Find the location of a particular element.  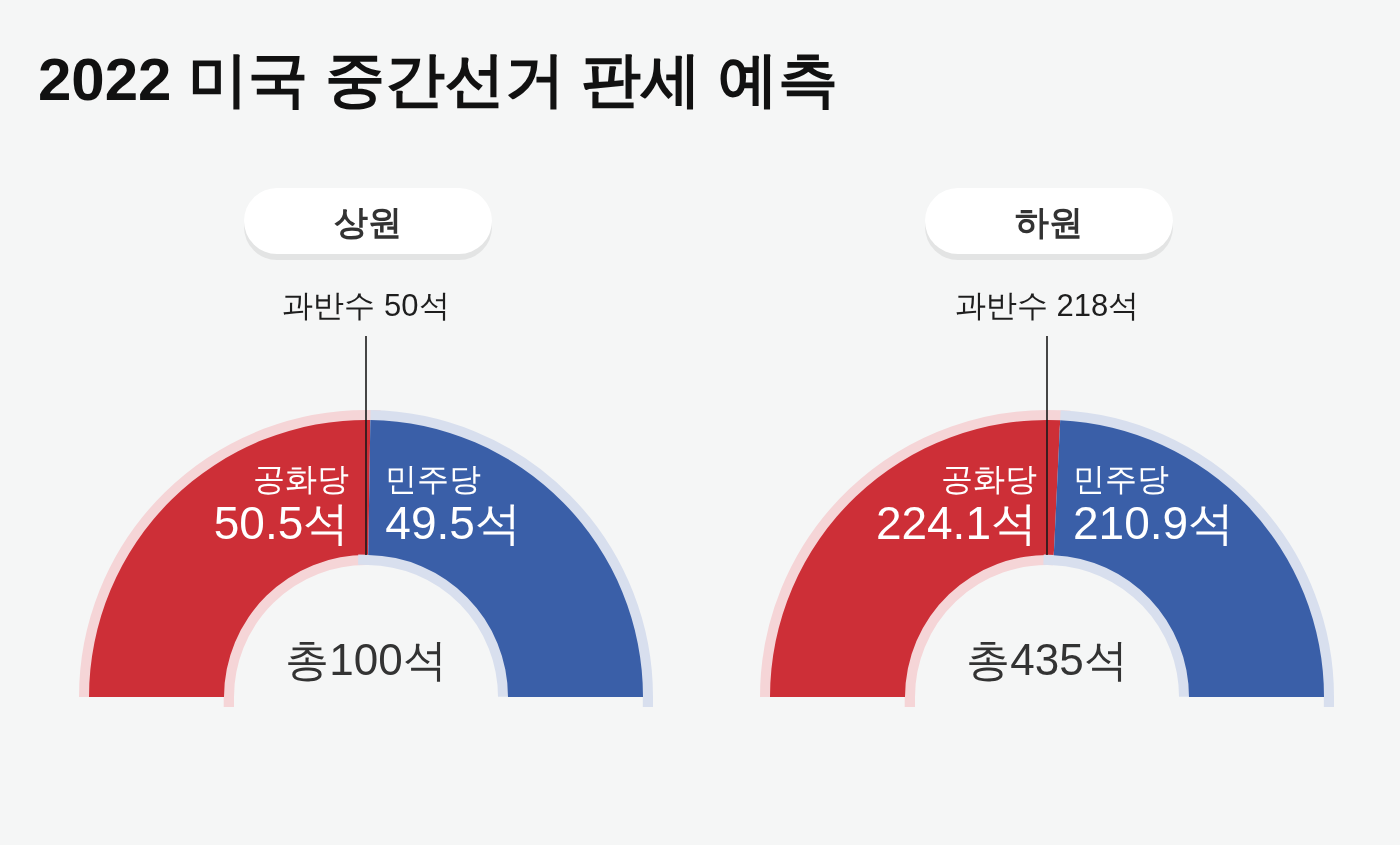

annotation: 총435석 is located at coordinates (1047, 659).